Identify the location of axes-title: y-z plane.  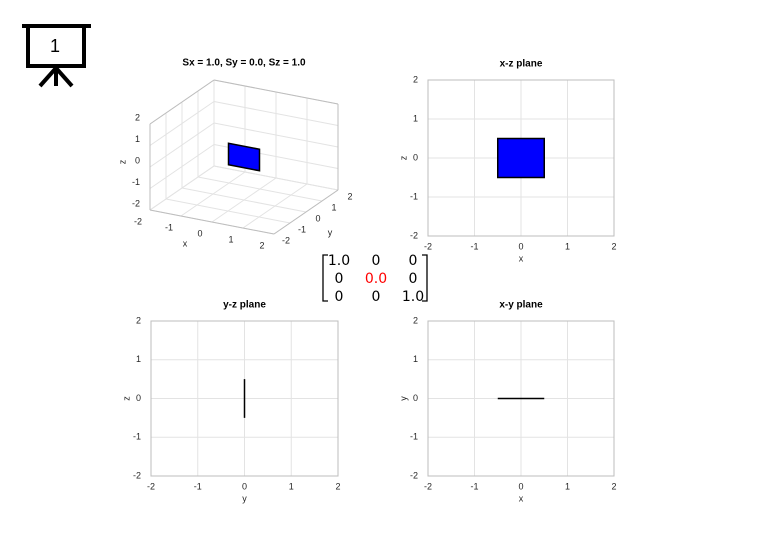
(244, 305).